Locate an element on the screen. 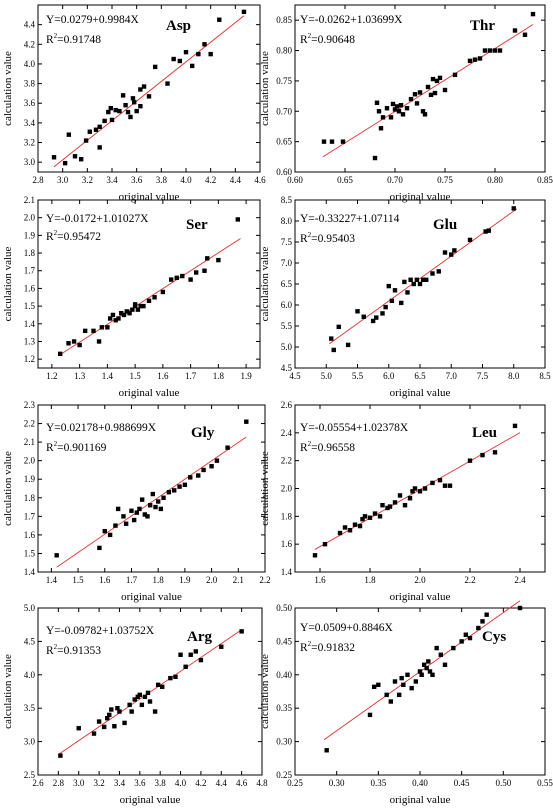 This screenshot has width=553, height=809. y-tick-label: 0.60 is located at coordinates (284, 172).